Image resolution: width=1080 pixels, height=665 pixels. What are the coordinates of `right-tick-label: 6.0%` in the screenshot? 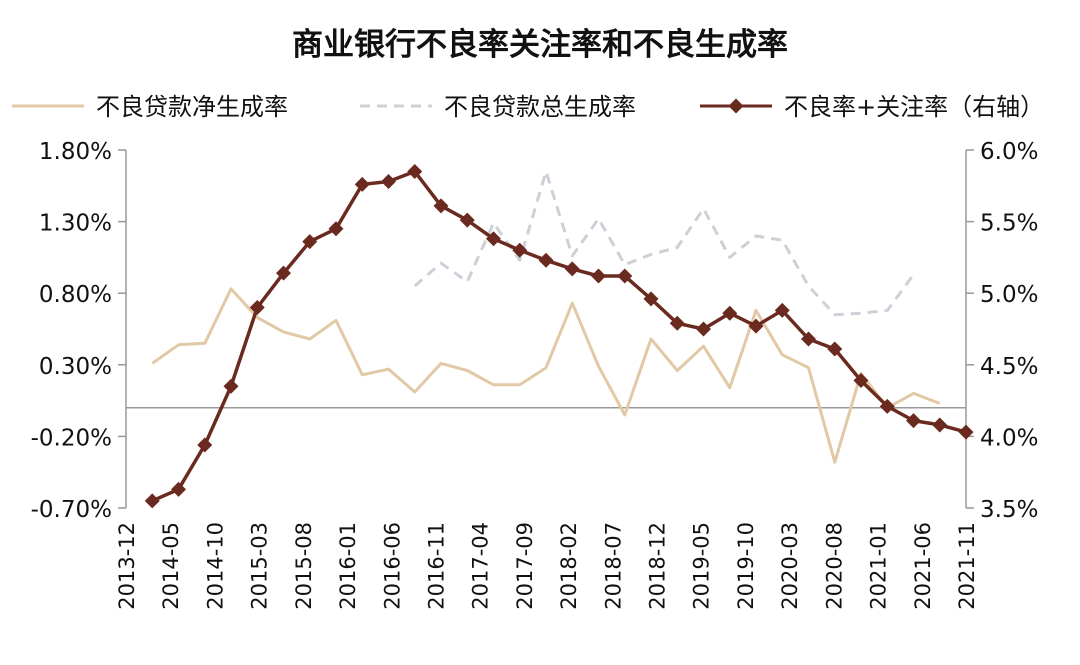 It's located at (1009, 152).